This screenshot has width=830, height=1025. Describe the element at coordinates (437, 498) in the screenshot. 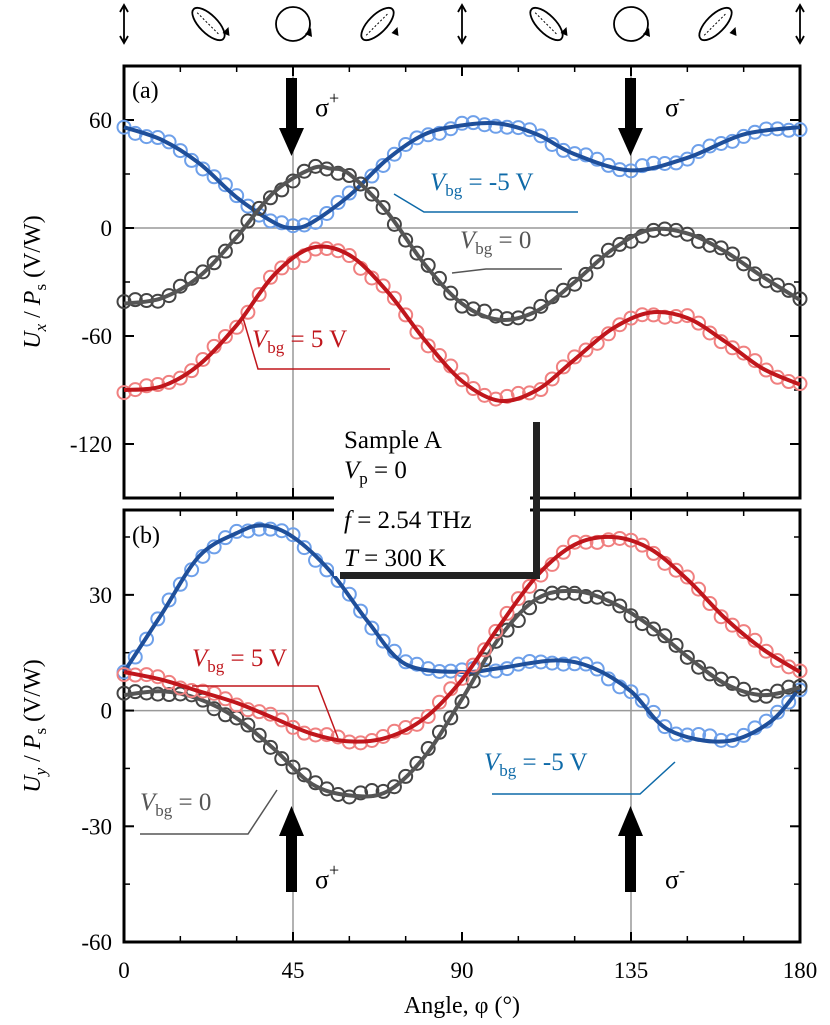

I see `info-box: Sample A Vp = 0 f = 2.54 THz T = 300 K` at that location.